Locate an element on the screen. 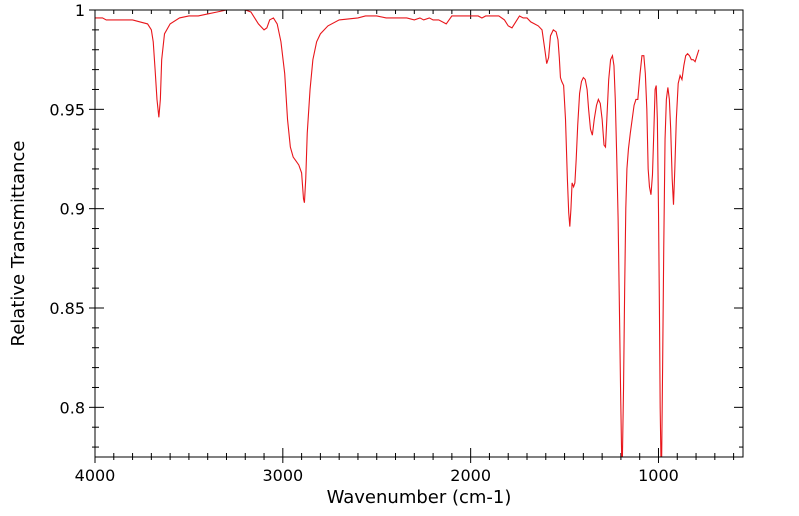 This screenshot has height=516, width=799. y-tick-label: 0.85 is located at coordinates (67, 308).